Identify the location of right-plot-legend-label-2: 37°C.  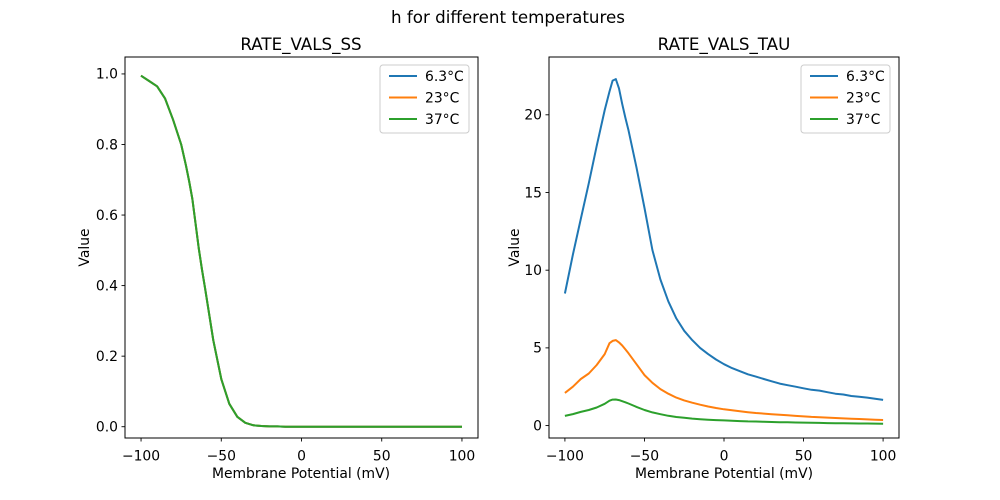
(863, 120).